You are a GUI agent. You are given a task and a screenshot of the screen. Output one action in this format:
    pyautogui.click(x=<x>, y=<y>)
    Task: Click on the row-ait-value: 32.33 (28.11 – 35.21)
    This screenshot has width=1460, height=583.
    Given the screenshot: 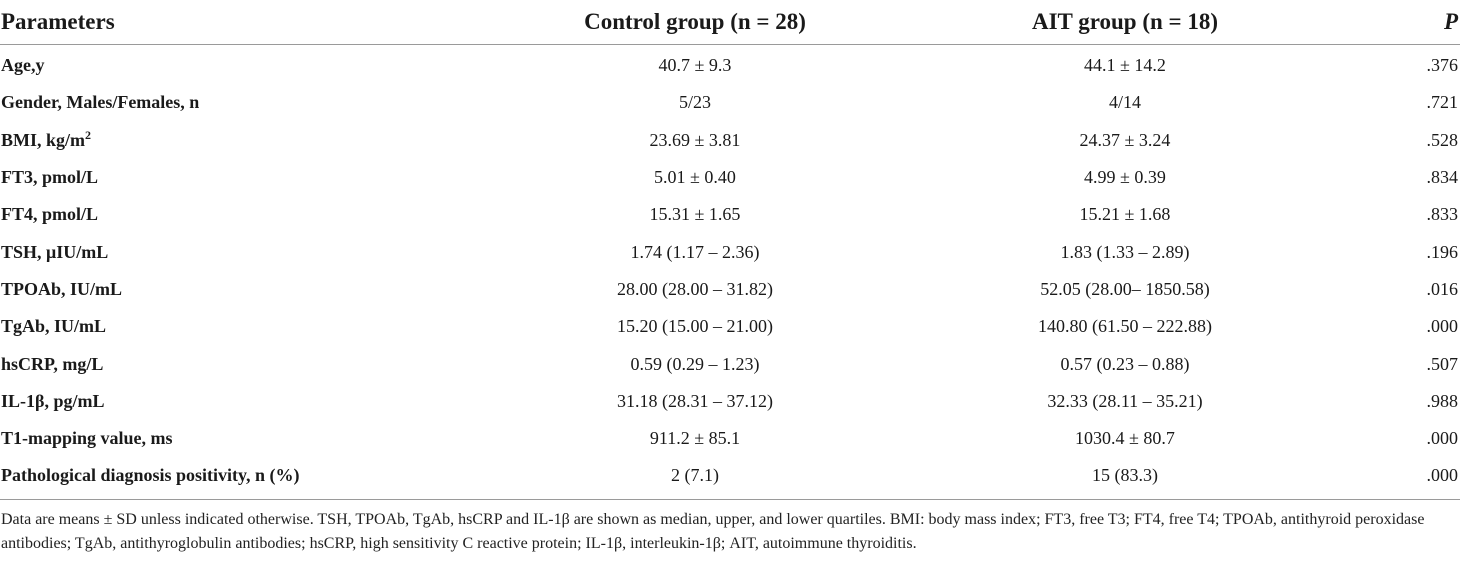 What is the action you would take?
    pyautogui.click(x=1125, y=400)
    